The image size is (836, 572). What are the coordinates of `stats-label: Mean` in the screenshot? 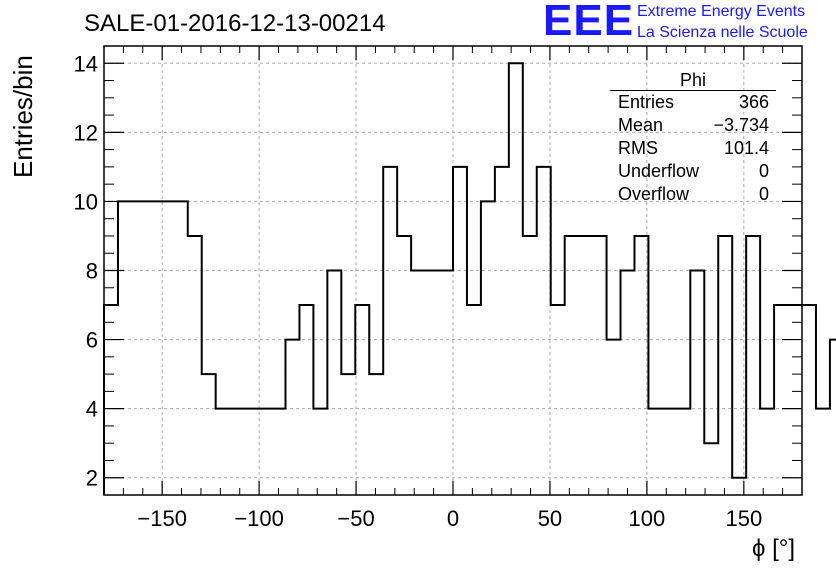 It's located at (641, 125).